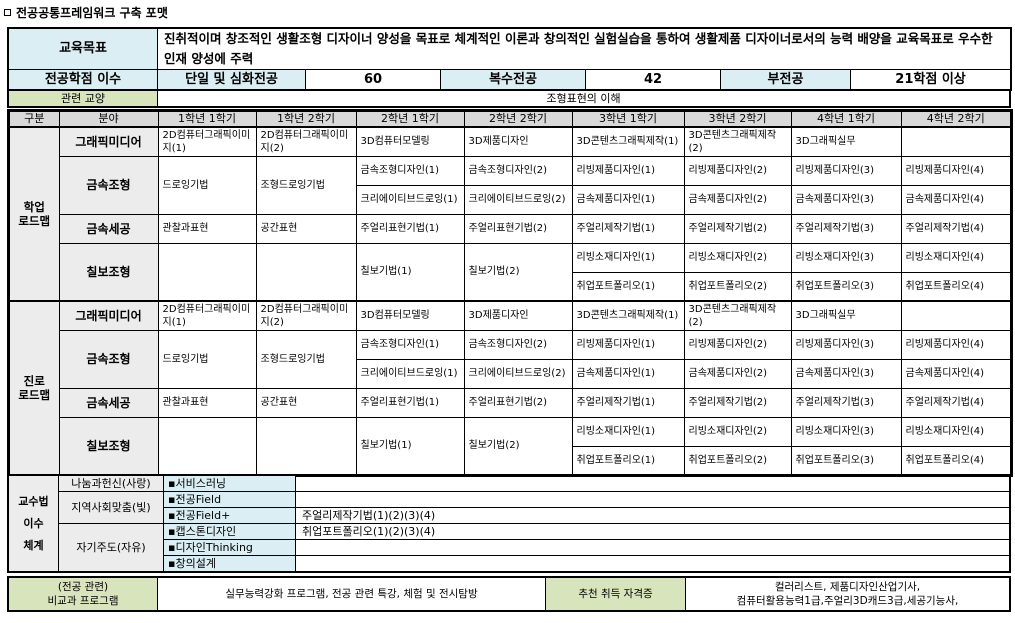  Describe the element at coordinates (583, 98) in the screenshot. I see `related-value: 조형표현의 이해` at that location.